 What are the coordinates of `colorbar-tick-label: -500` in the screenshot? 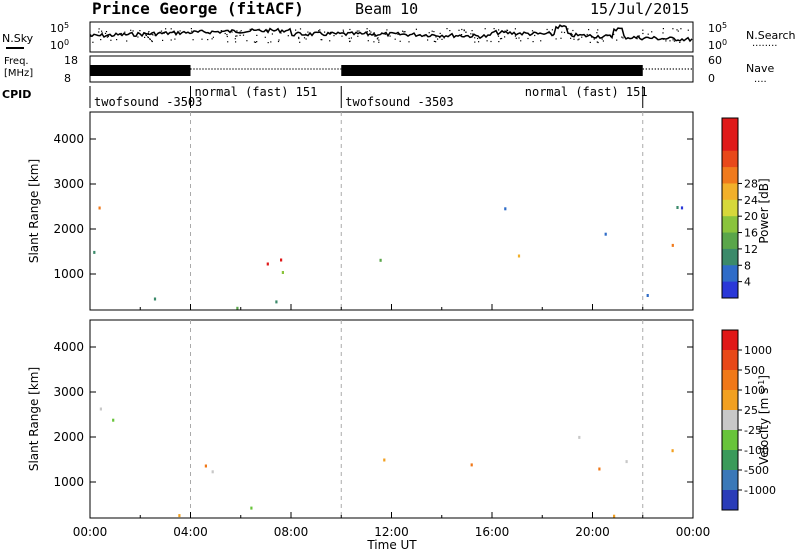 It's located at (756, 470).